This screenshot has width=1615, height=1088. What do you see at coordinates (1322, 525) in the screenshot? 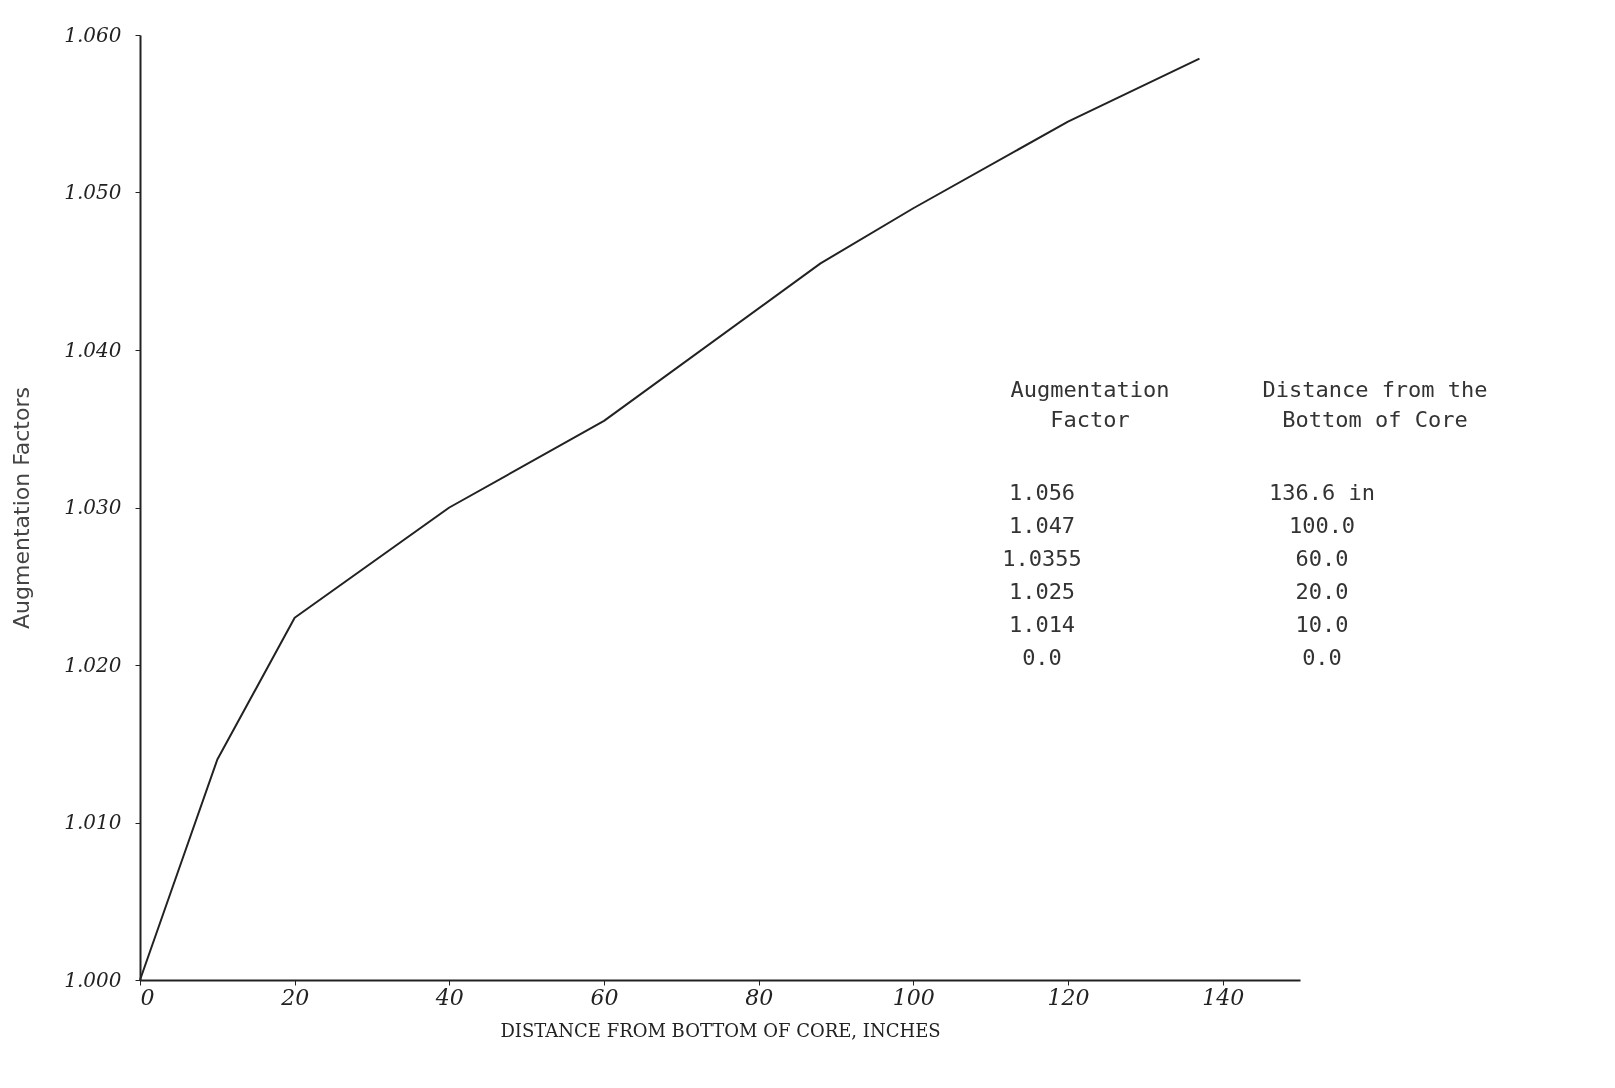
I see `annotation: 100.0` at bounding box center [1322, 525].